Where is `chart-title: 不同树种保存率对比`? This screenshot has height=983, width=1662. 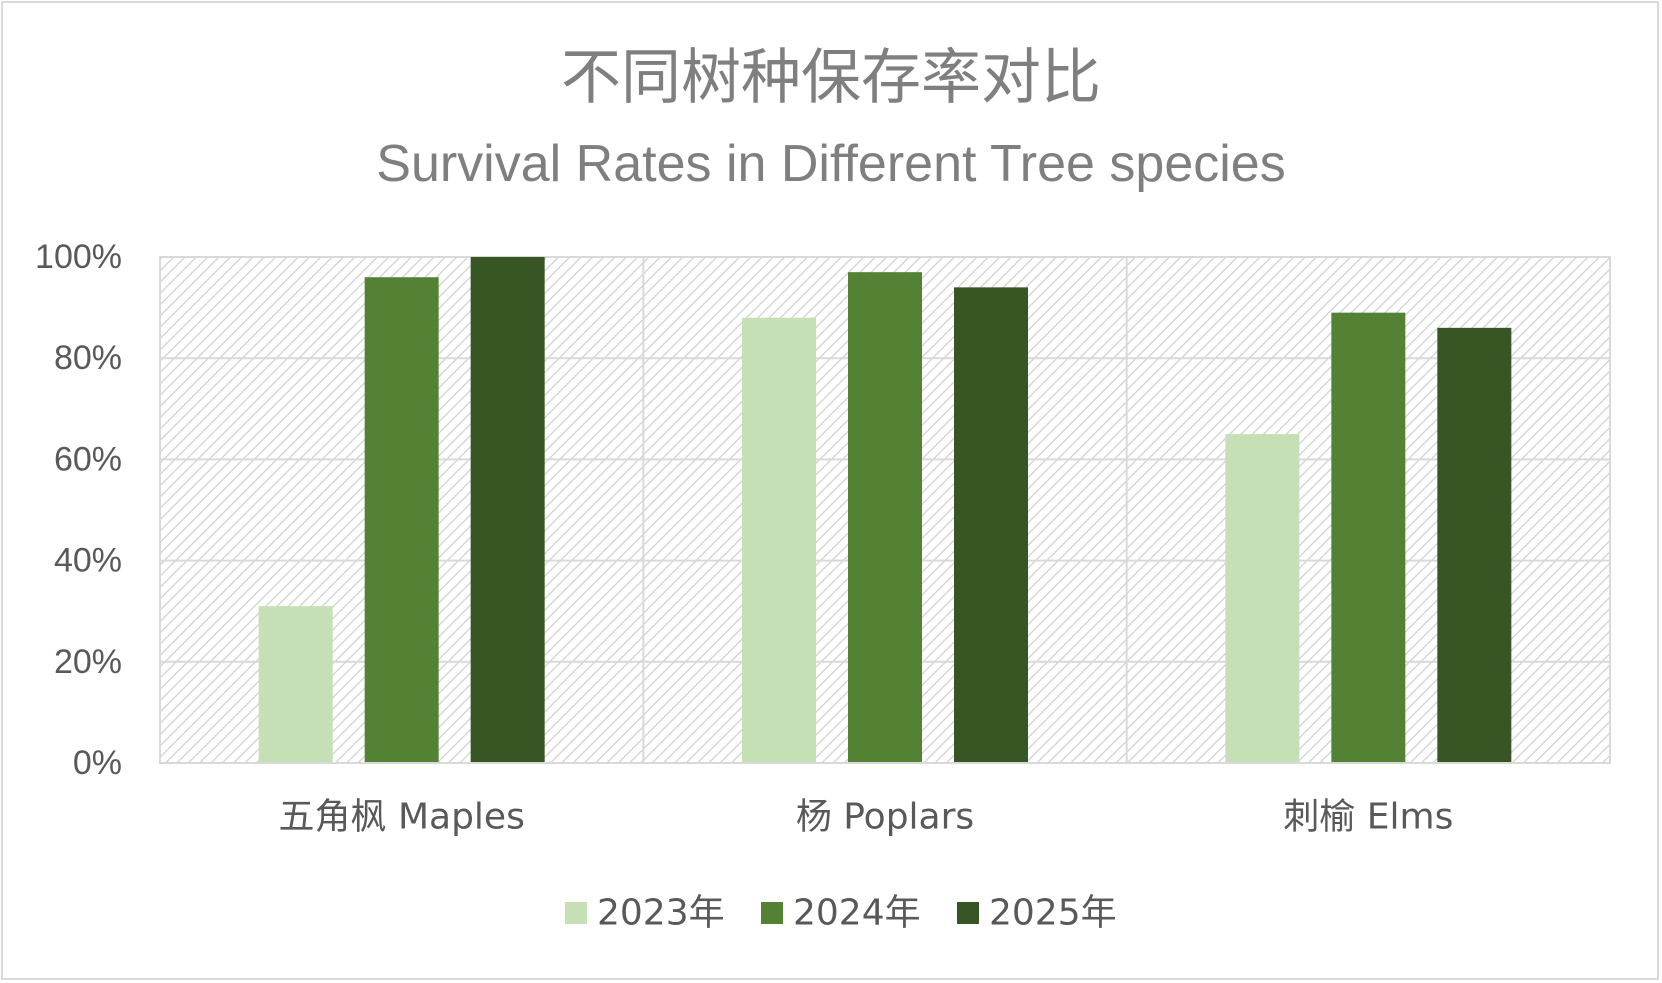 chart-title: 不同树种保存率对比 is located at coordinates (831, 78).